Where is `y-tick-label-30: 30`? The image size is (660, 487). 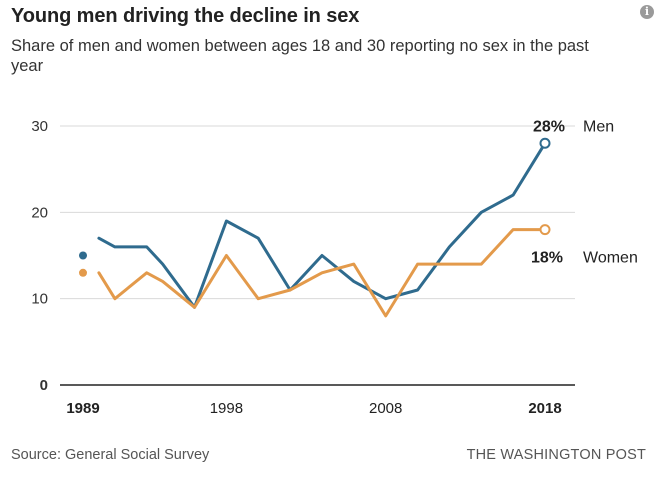 y-tick-label-30: 30 is located at coordinates (39, 126).